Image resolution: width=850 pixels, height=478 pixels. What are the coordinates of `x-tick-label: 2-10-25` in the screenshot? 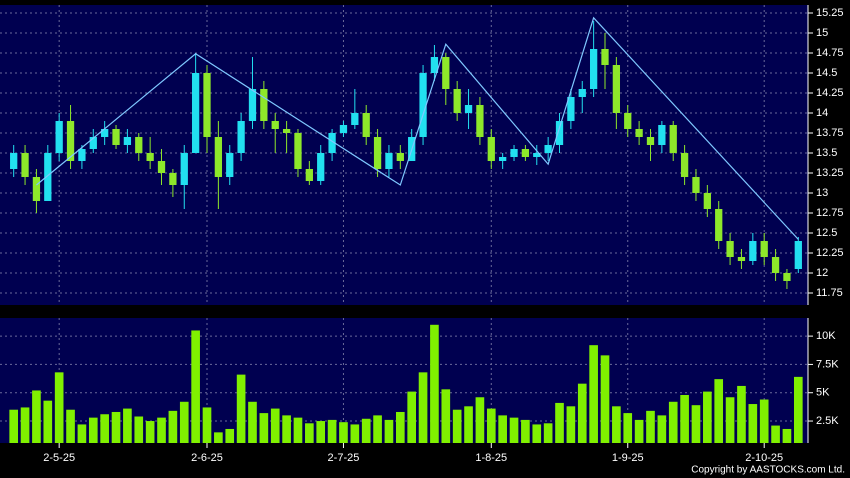 It's located at (764, 458).